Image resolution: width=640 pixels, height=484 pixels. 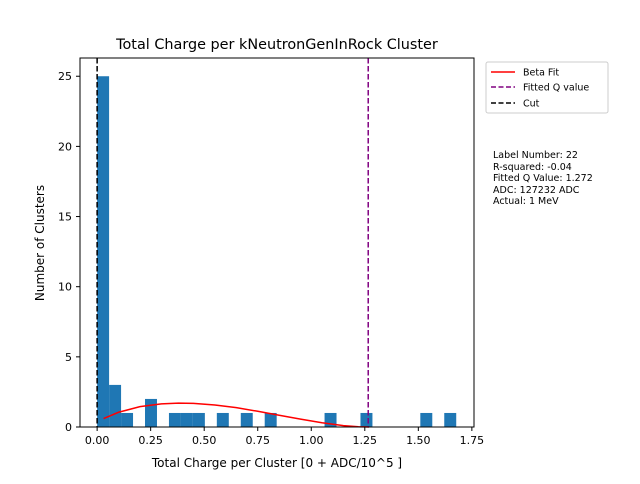 What do you see at coordinates (204, 440) in the screenshot?
I see `x-tick-label: 0.50` at bounding box center [204, 440].